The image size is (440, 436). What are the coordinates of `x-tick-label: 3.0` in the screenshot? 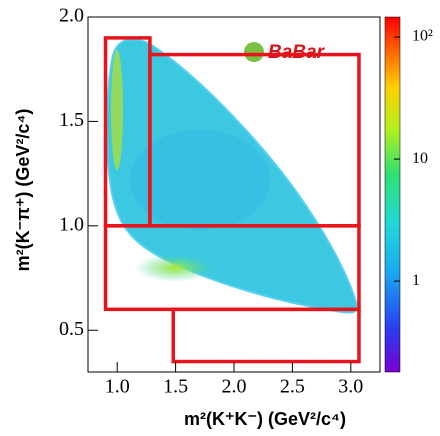 It's located at (350, 387).